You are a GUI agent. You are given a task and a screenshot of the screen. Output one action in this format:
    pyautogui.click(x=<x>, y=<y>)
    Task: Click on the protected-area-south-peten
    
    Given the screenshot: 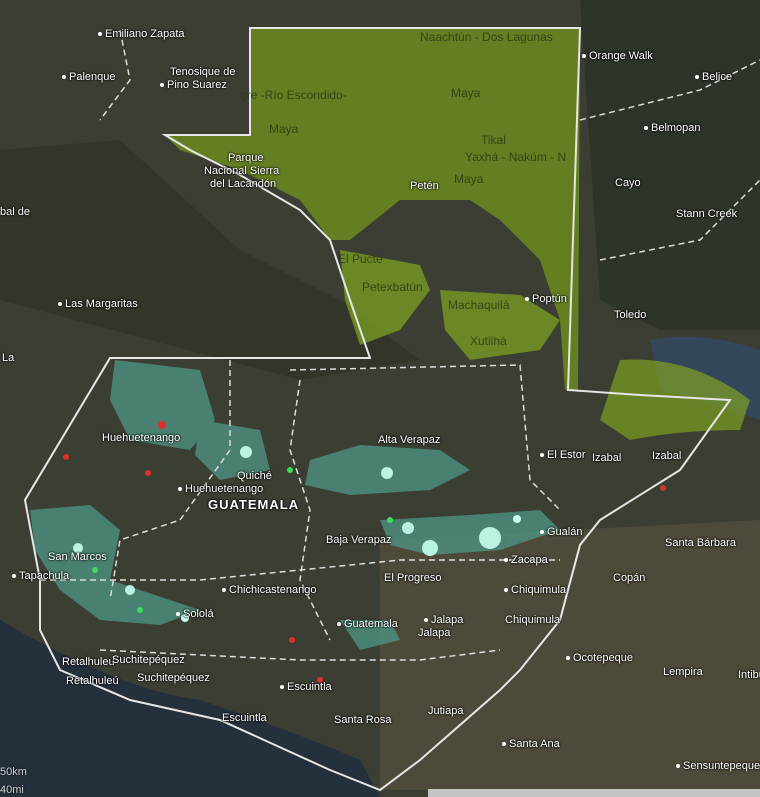 What is the action you would take?
    pyautogui.click(x=450, y=305)
    